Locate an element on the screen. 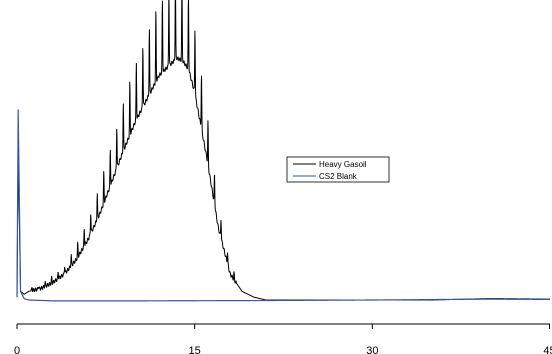 This screenshot has width=552, height=354. legend-box is located at coordinates (338, 169).